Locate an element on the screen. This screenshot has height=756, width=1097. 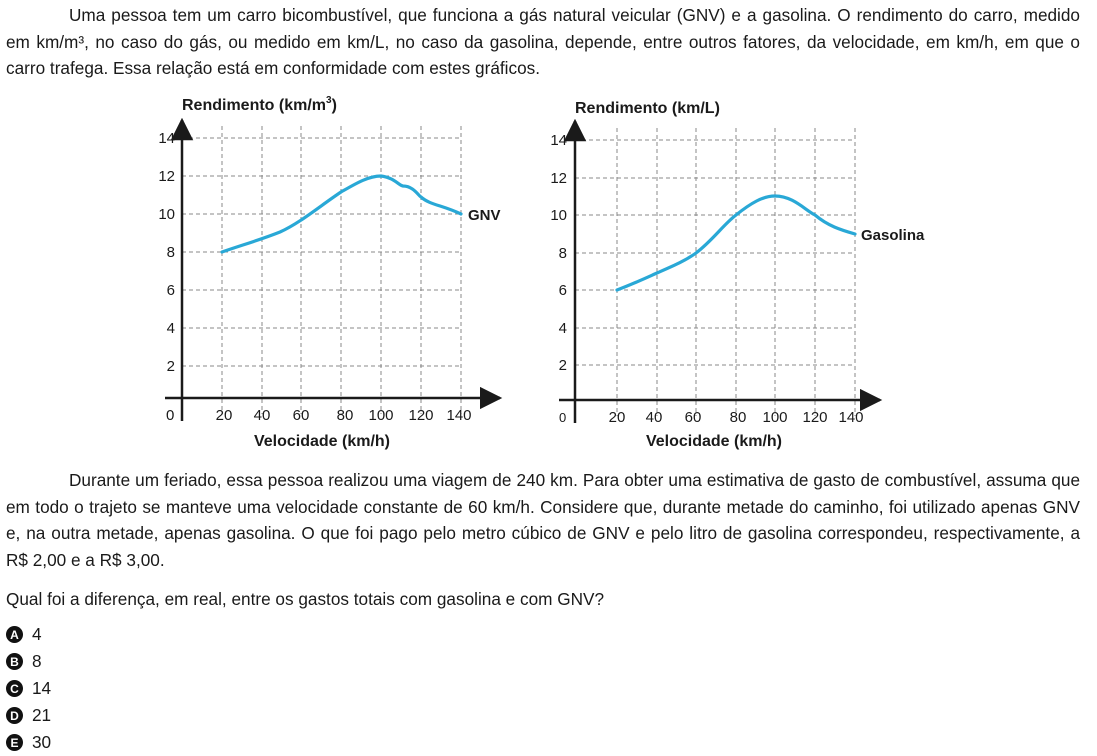
option-e-value: 30 is located at coordinates (42, 742).